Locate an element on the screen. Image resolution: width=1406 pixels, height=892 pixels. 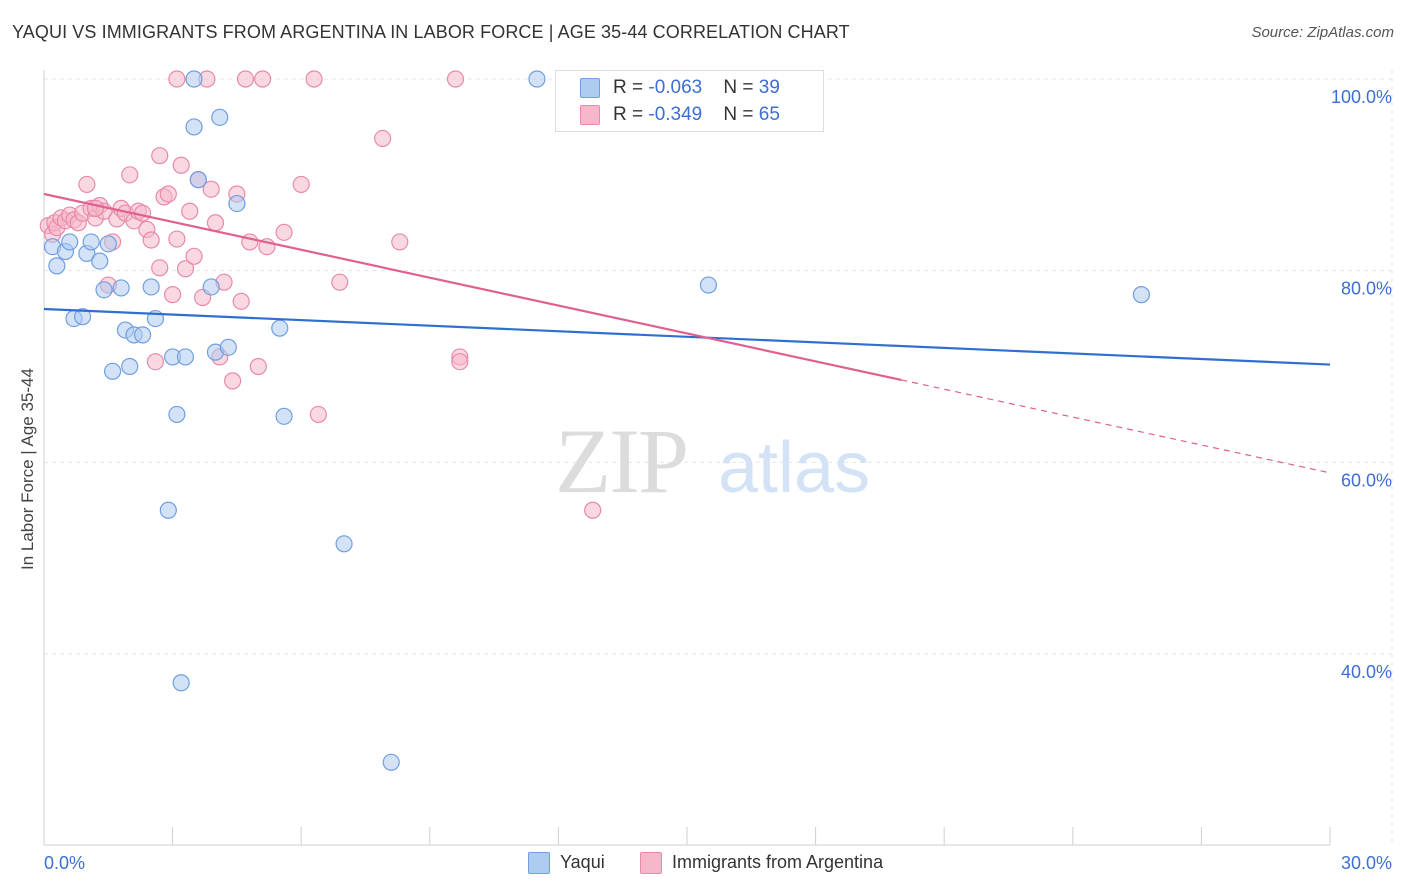
n-value: 65 is located at coordinates (769, 114).